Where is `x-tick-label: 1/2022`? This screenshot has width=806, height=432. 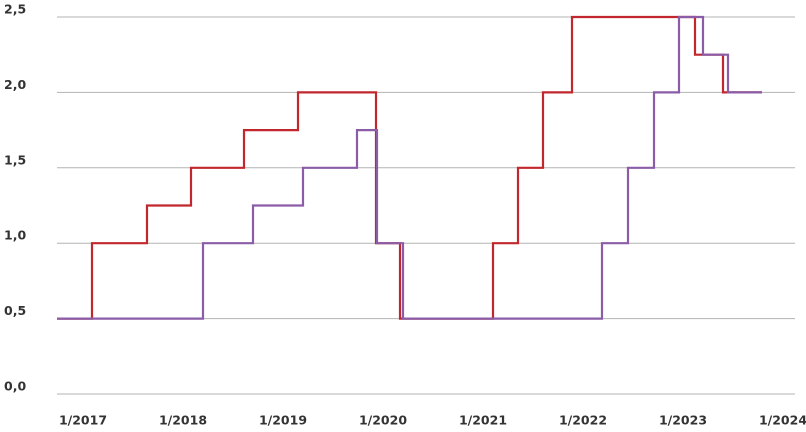
x-tick-label: 1/2022 is located at coordinates (583, 420).